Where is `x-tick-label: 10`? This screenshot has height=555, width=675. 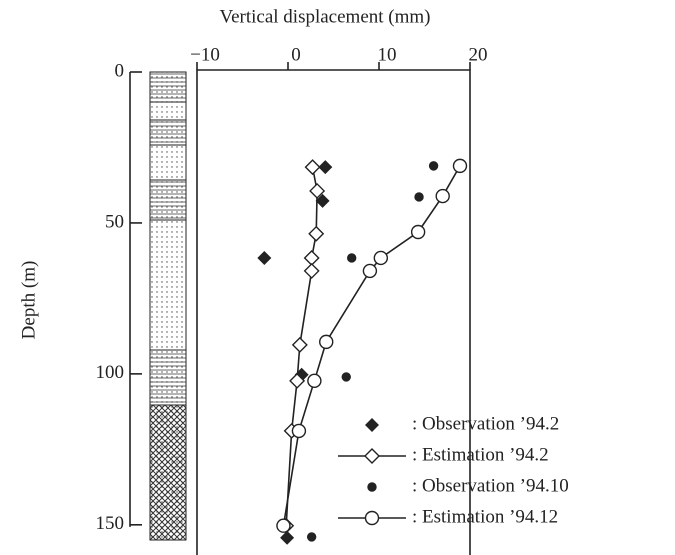
x-tick-label: 10 is located at coordinates (387, 54).